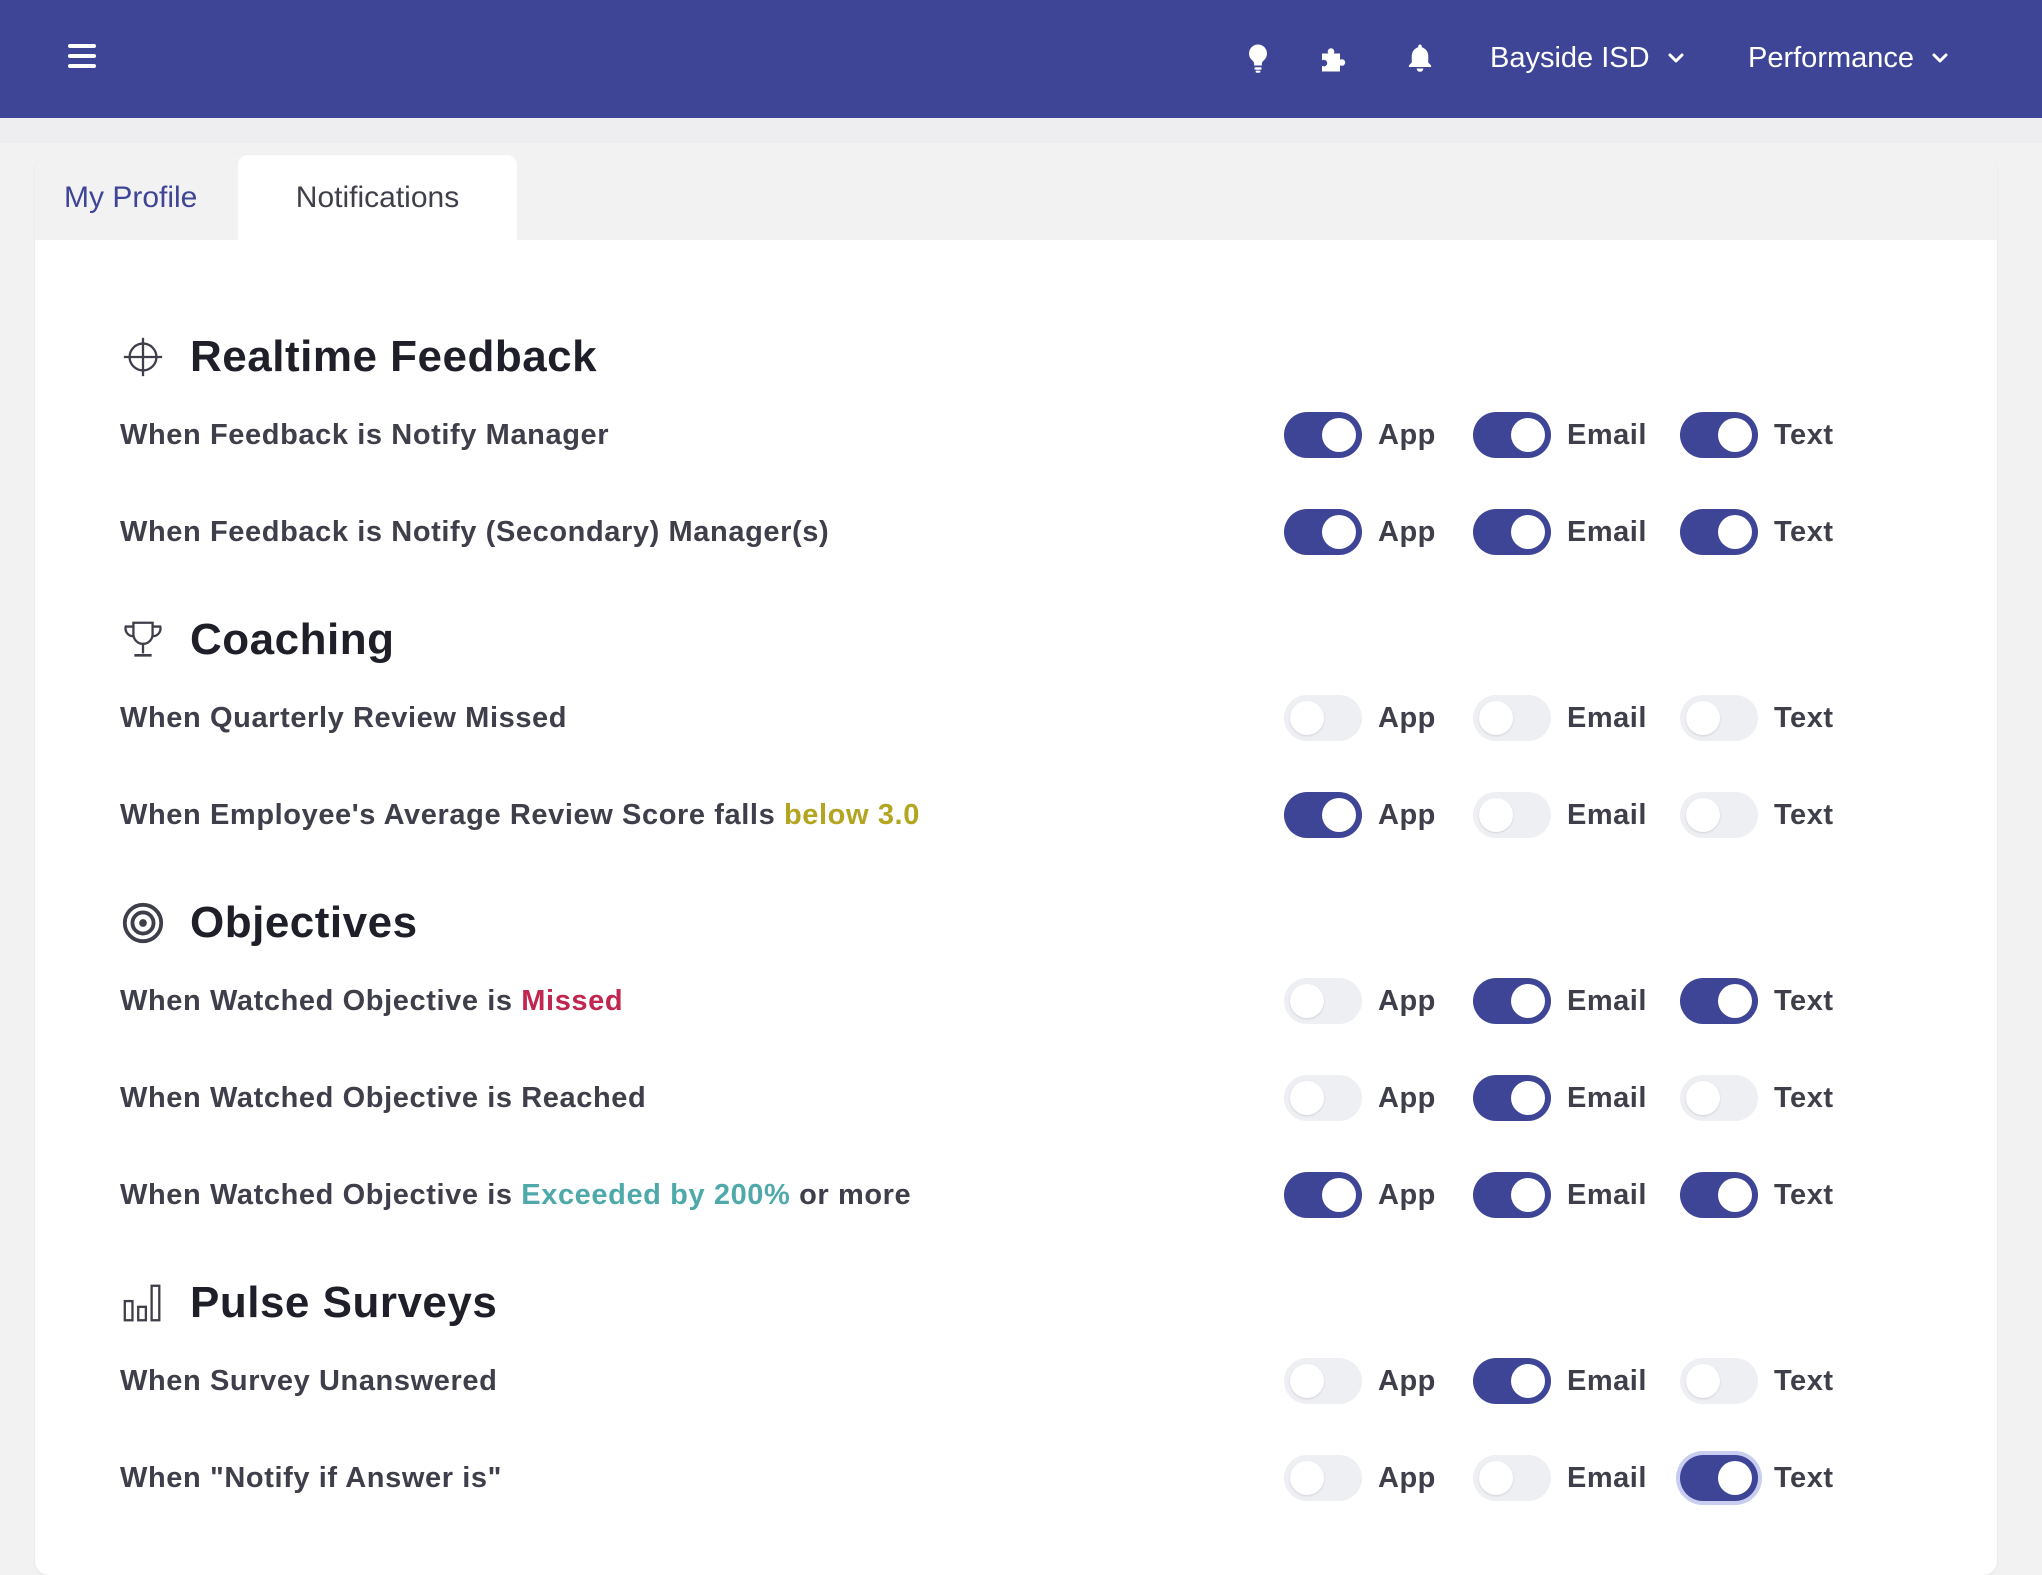 The height and width of the screenshot is (1575, 2042). I want to click on section-title-text: Coaching, so click(292, 639).